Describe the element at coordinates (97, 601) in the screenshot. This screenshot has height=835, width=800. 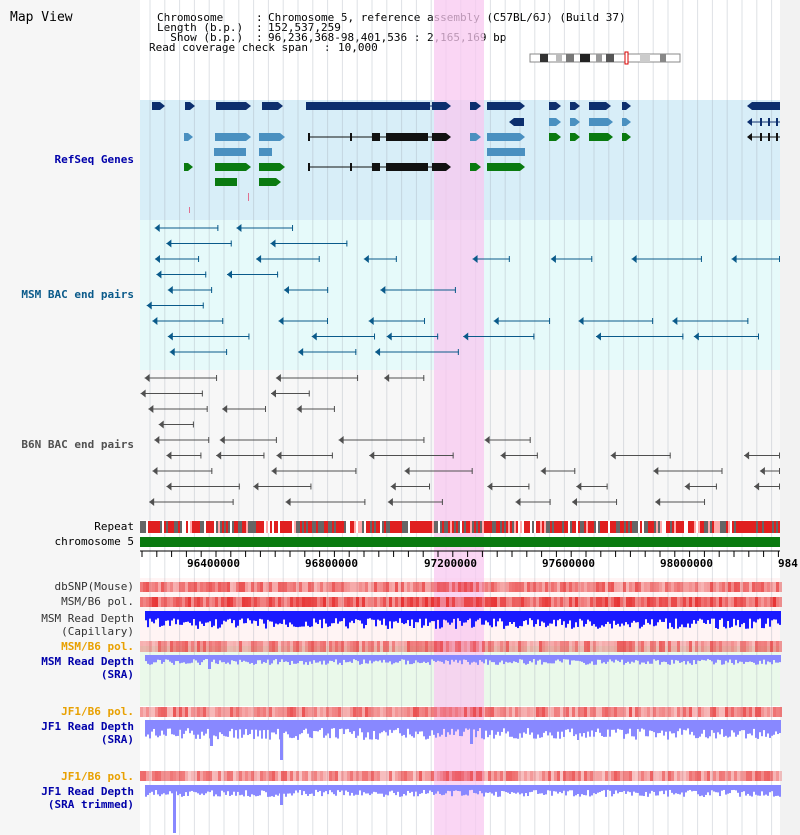
I see `label-msm-pol-cap: MSM/B6 pol.` at that location.